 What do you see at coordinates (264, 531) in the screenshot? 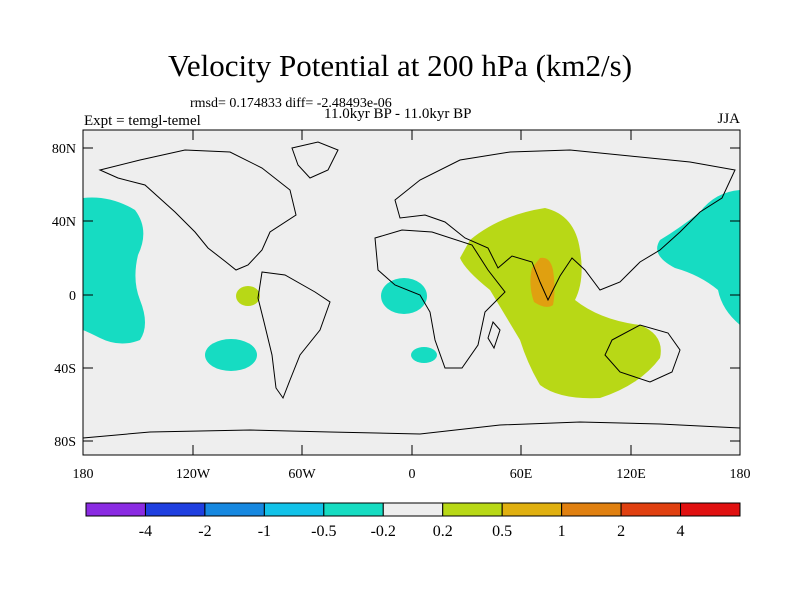
I see `colorbar-label: -1` at bounding box center [264, 531].